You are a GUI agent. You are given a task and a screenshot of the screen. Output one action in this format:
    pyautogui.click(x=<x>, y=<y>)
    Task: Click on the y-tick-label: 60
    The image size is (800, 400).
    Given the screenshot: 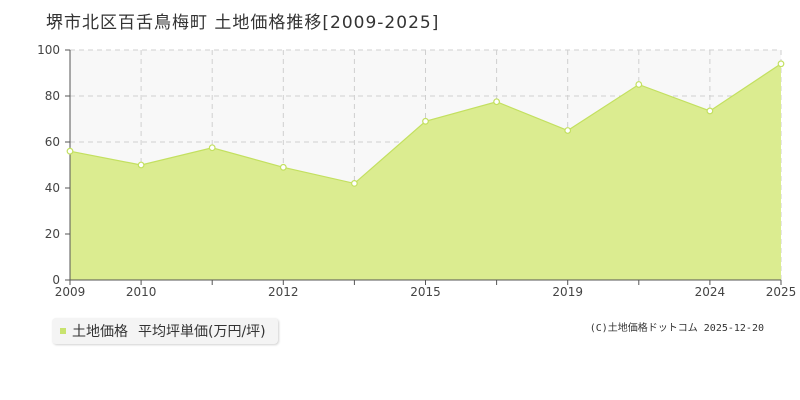 What is the action you would take?
    pyautogui.click(x=52, y=142)
    